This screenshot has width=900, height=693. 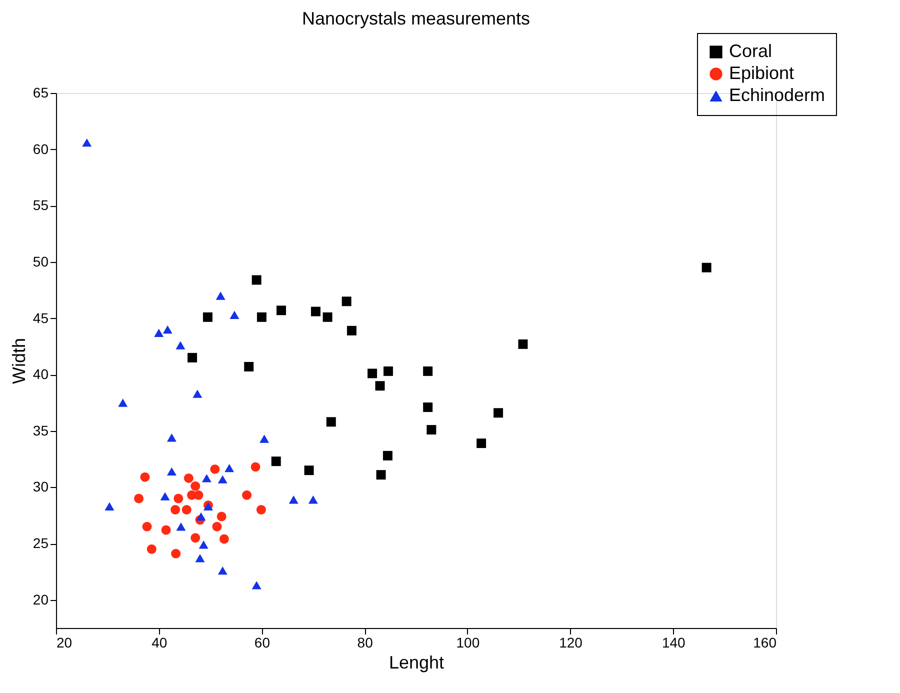 What do you see at coordinates (468, 642) in the screenshot?
I see `x-tick-label: 100` at bounding box center [468, 642].